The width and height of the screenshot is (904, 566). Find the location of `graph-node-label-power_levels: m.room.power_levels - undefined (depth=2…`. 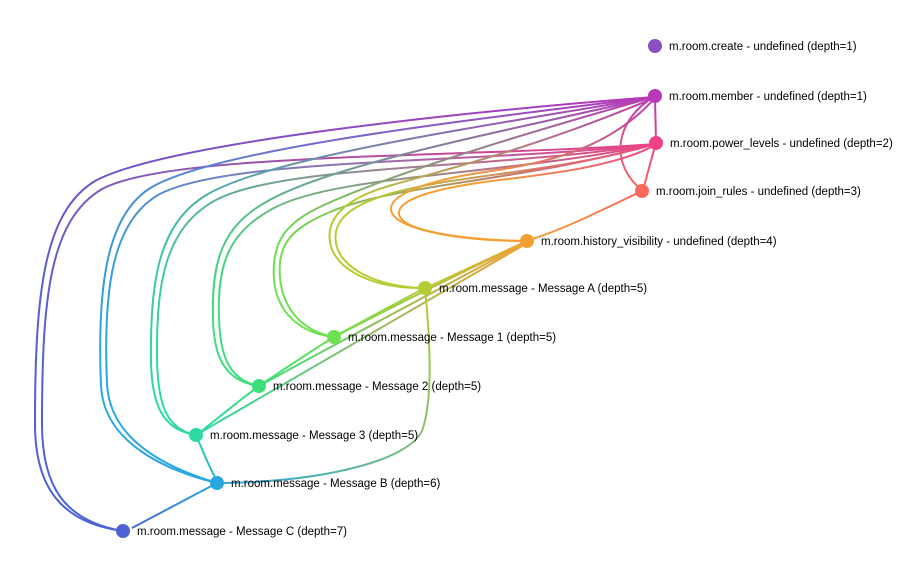

graph-node-label-power_levels: m.room.power_levels - undefined (depth=2… is located at coordinates (781, 144).